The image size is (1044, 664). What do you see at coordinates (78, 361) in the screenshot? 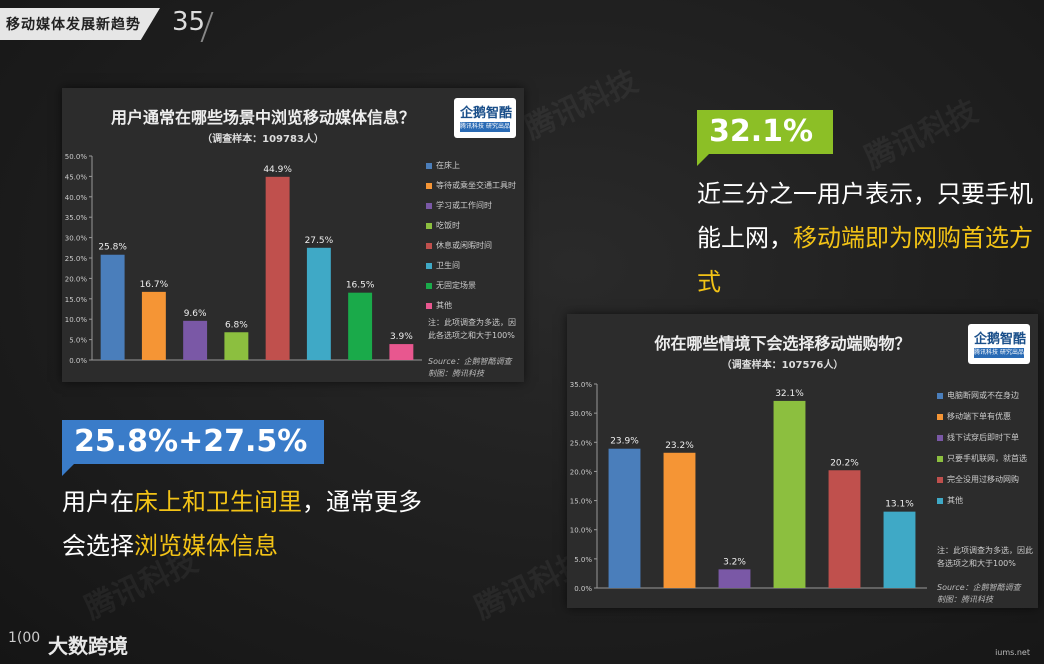
I see `y-tick-label: 0.0%` at bounding box center [78, 361].